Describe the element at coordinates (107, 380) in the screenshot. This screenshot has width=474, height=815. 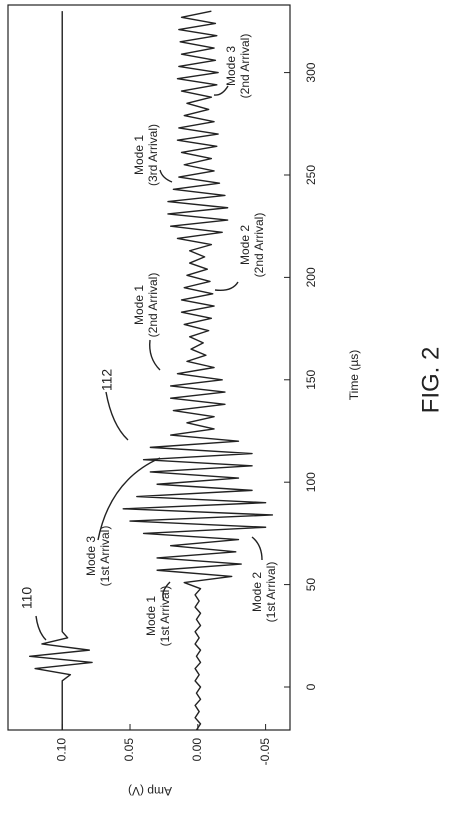
I see `annotation: 112` at that location.